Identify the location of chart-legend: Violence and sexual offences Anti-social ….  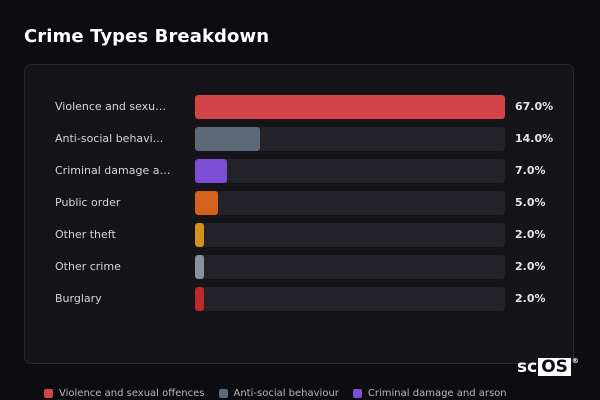
(275, 393).